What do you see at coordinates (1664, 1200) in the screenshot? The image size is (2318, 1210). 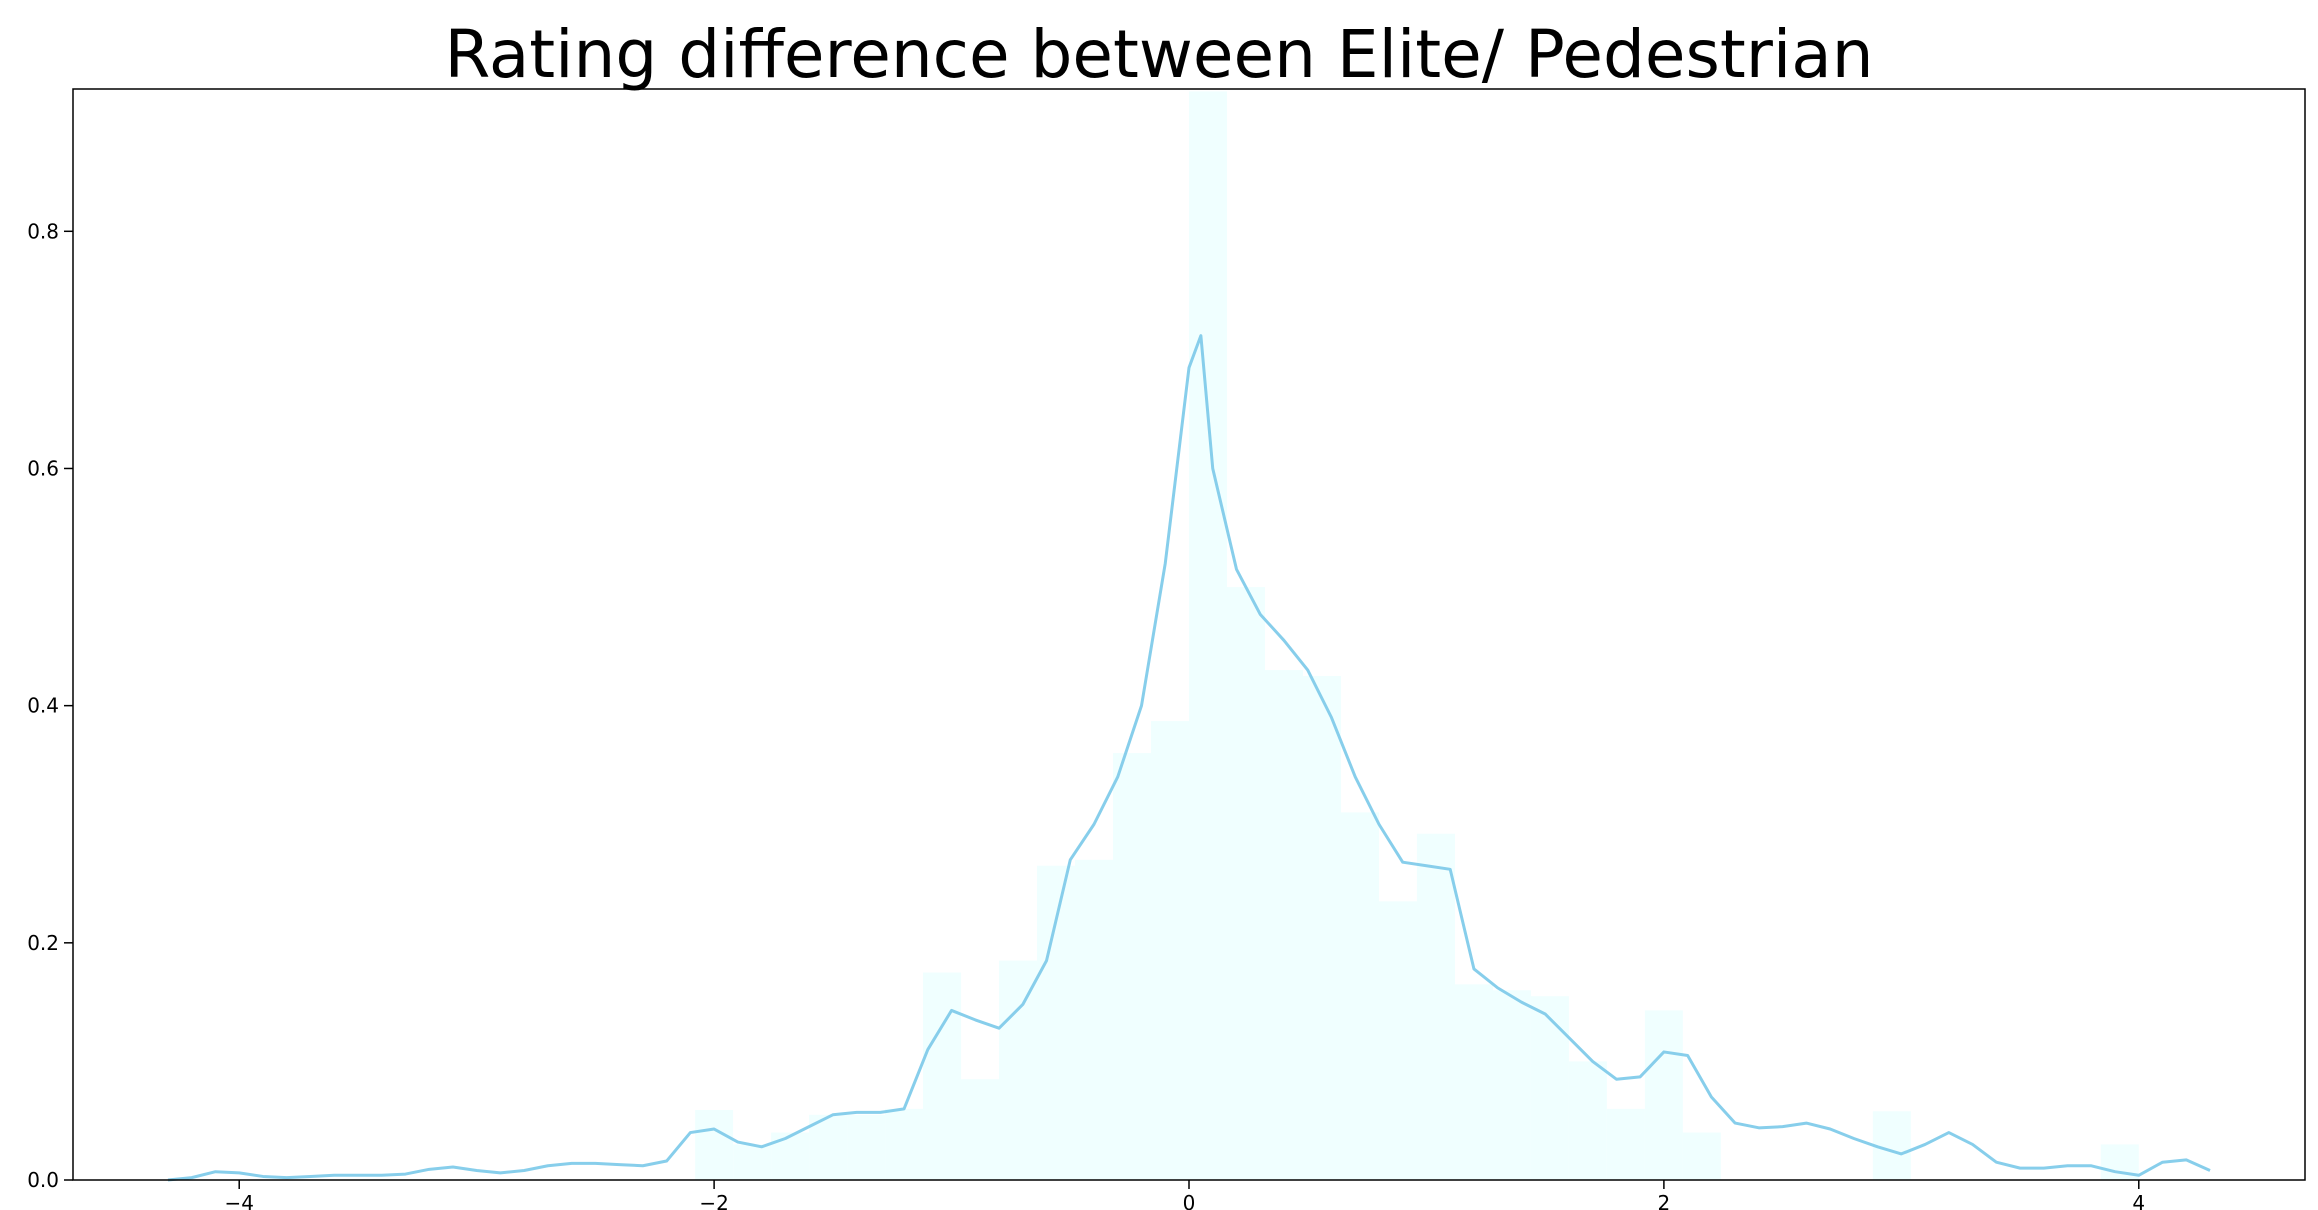 I see `x-tick-label: 2` at bounding box center [1664, 1200].